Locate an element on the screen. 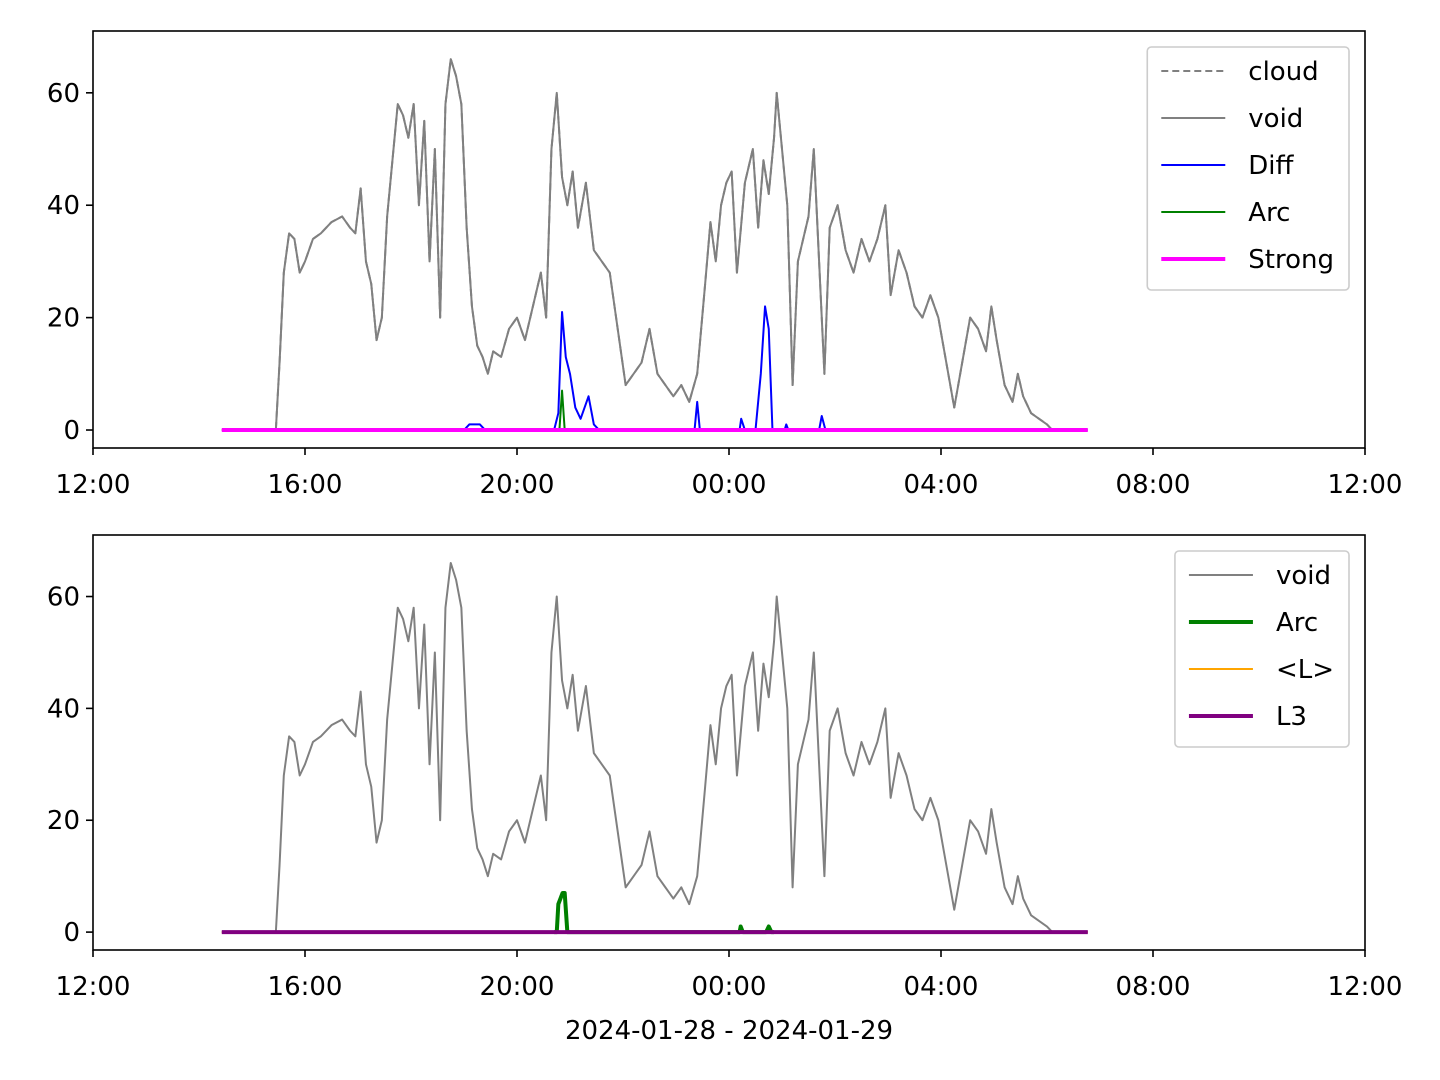 This screenshot has height=1080, width=1440. legend: cloud void Diff Arc Strong is located at coordinates (1248, 168).